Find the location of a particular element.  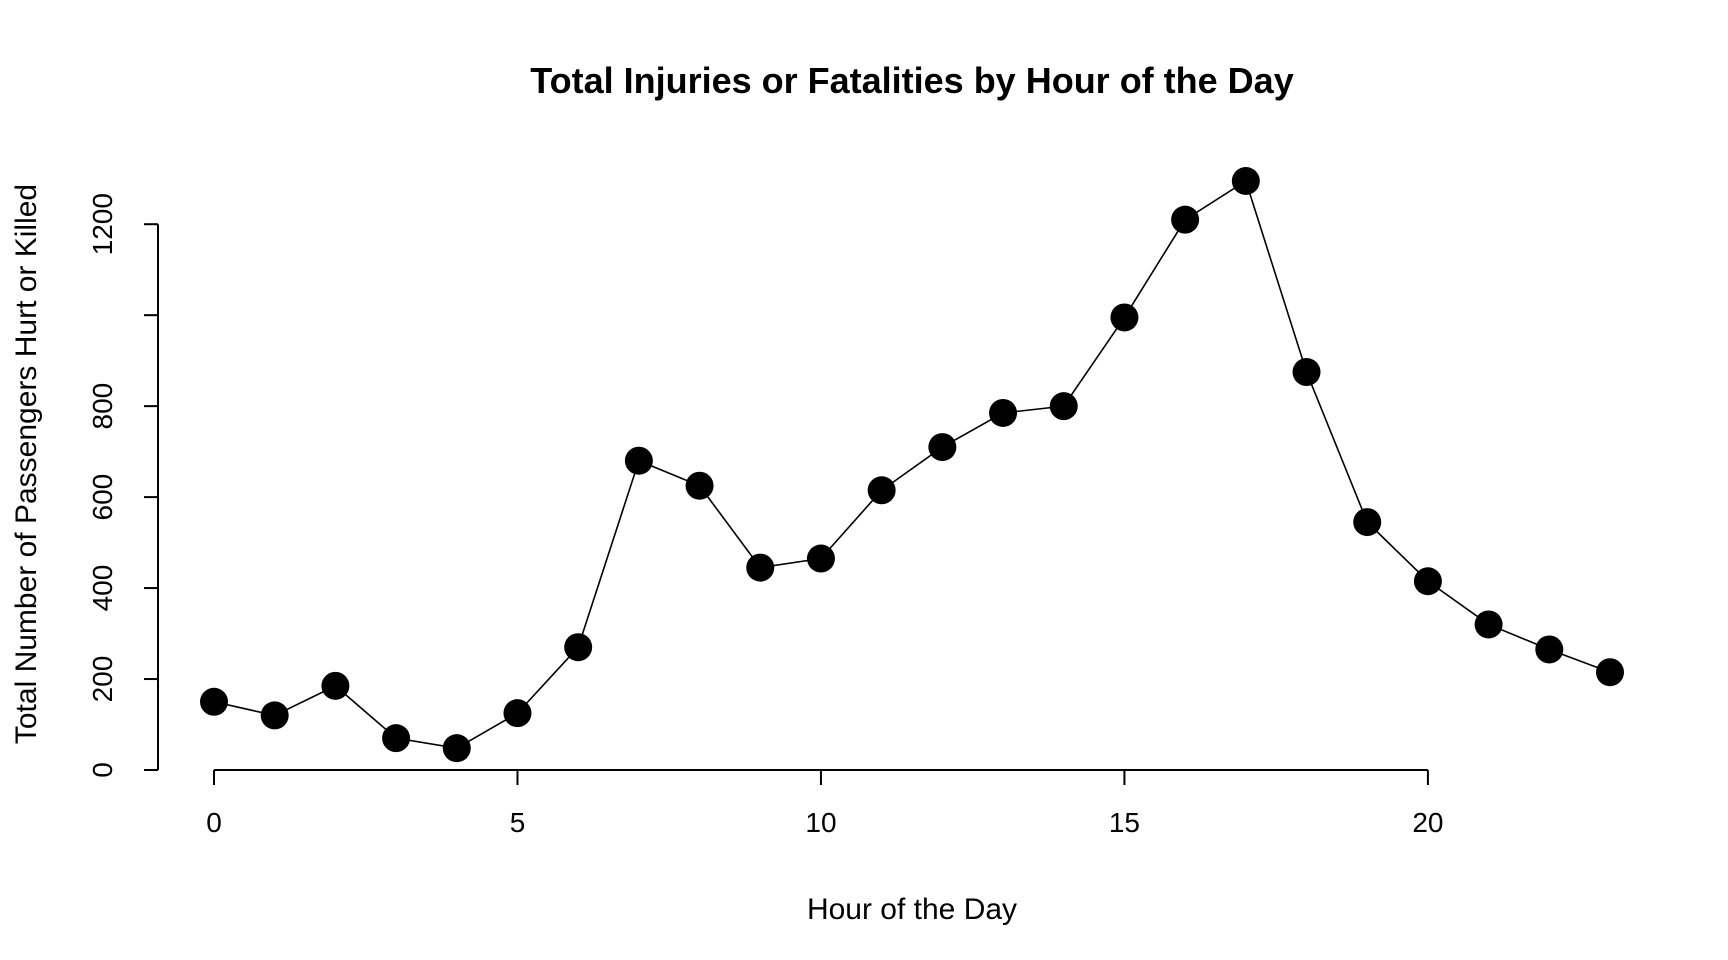

x-tick-label: 15 is located at coordinates (1124, 822).